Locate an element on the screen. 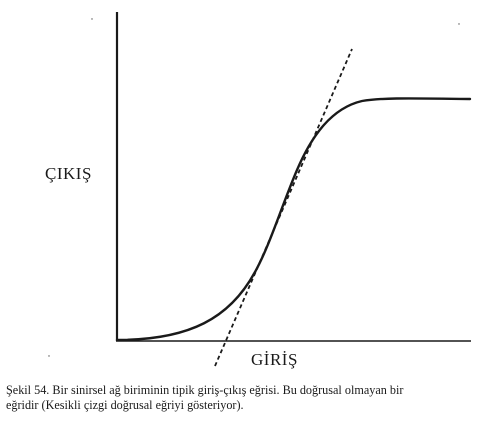 This screenshot has width=491, height=424. y-axis-label: ÇIKIŞ is located at coordinates (68, 173).